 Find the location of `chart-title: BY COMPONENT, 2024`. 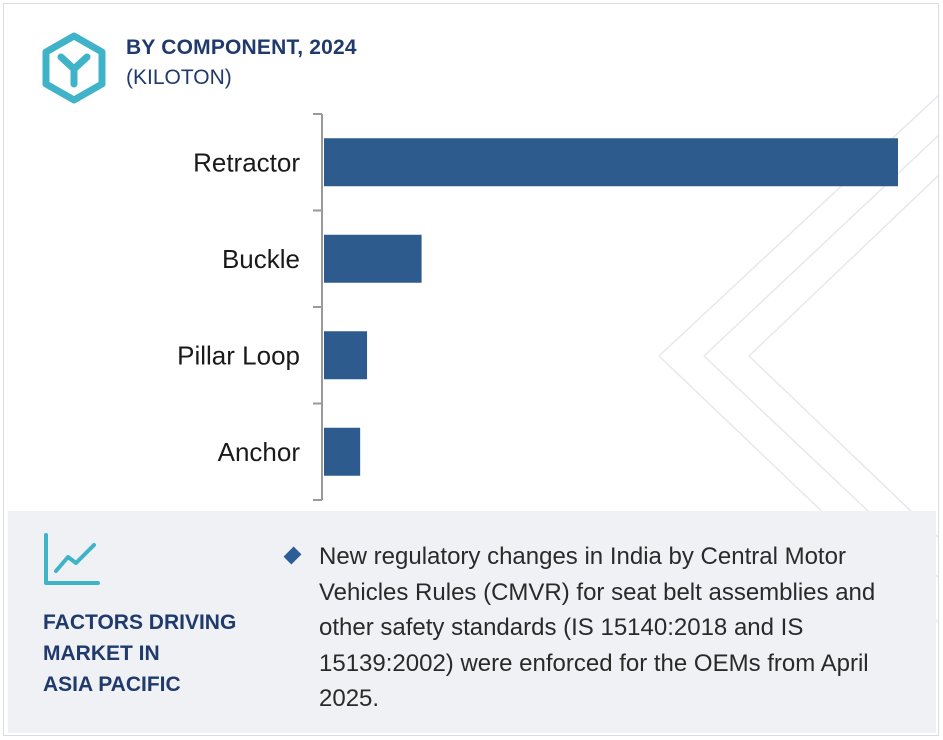

chart-title: BY COMPONENT, 2024 is located at coordinates (241, 47).